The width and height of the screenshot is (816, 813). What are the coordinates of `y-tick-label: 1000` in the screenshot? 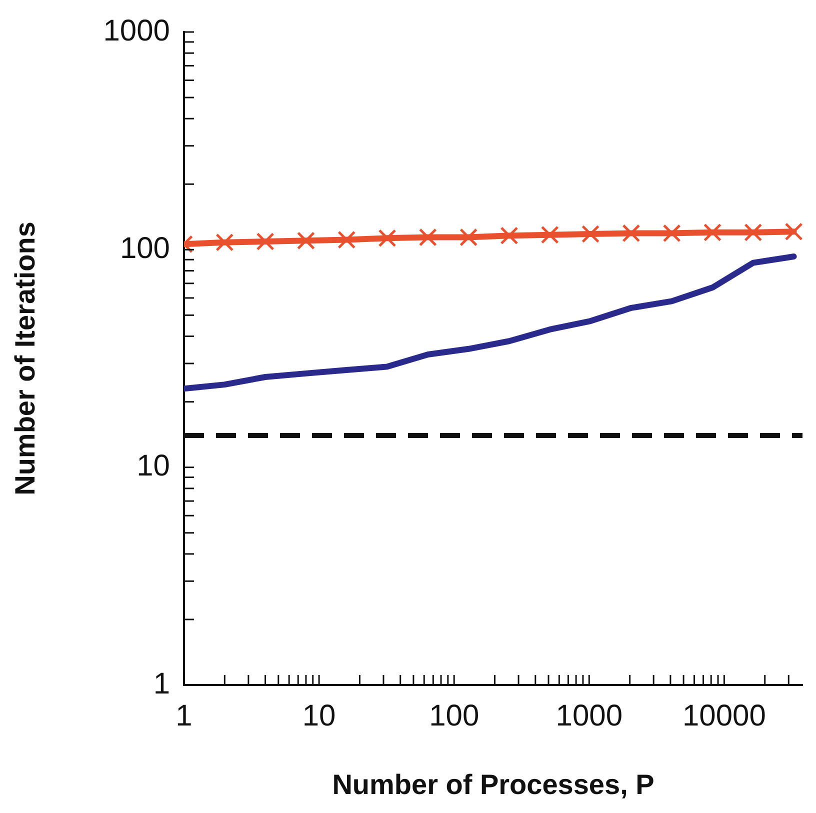 It's located at (136, 31).